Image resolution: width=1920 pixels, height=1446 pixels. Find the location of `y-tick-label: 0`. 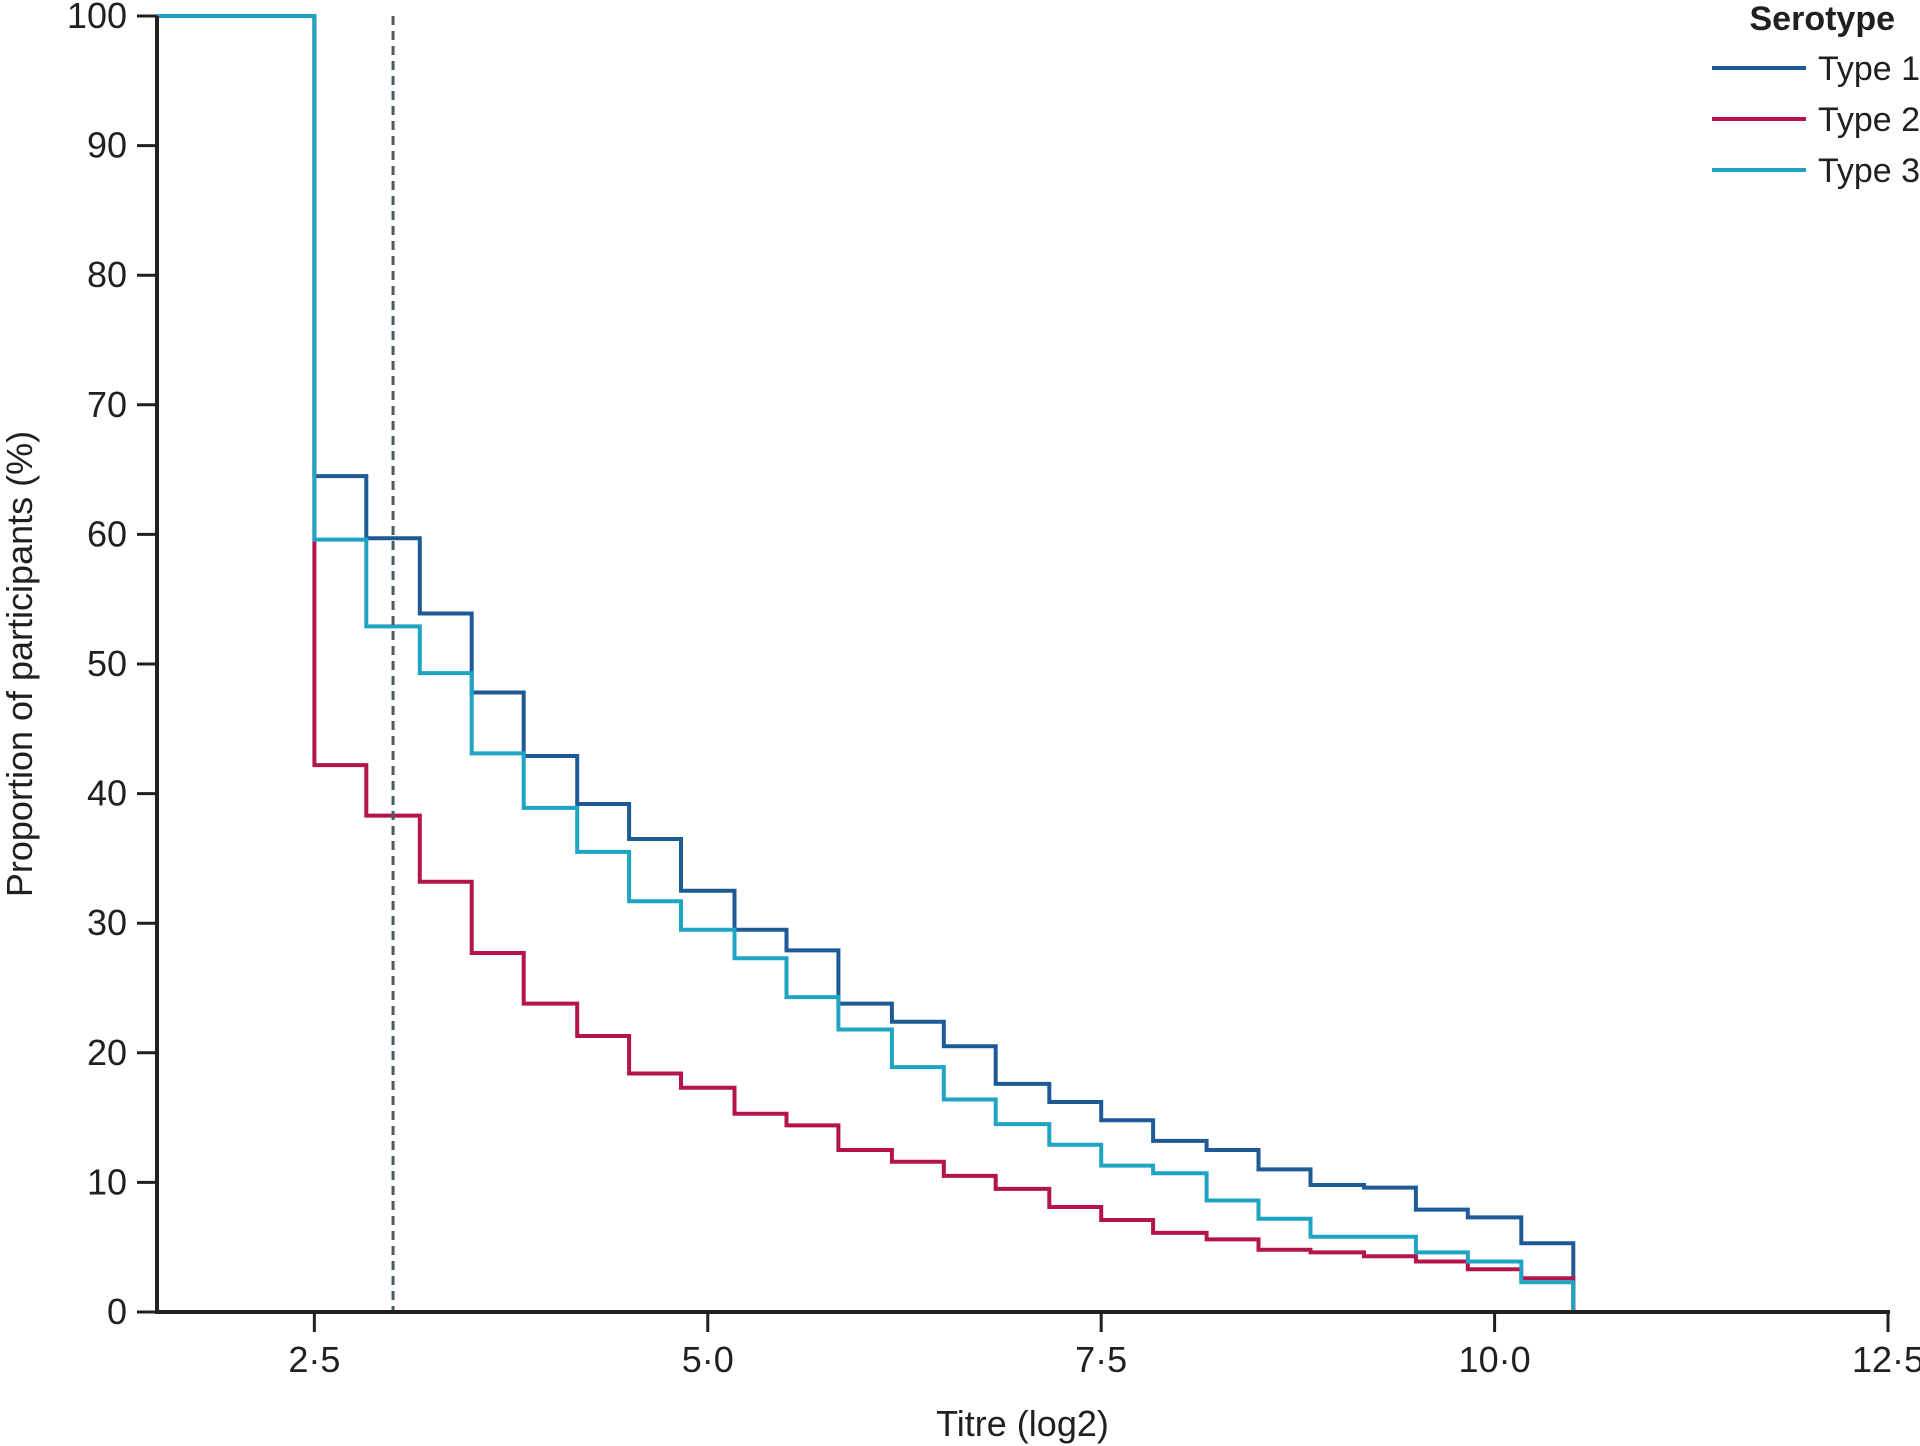

y-tick-label: 0 is located at coordinates (117, 1311).